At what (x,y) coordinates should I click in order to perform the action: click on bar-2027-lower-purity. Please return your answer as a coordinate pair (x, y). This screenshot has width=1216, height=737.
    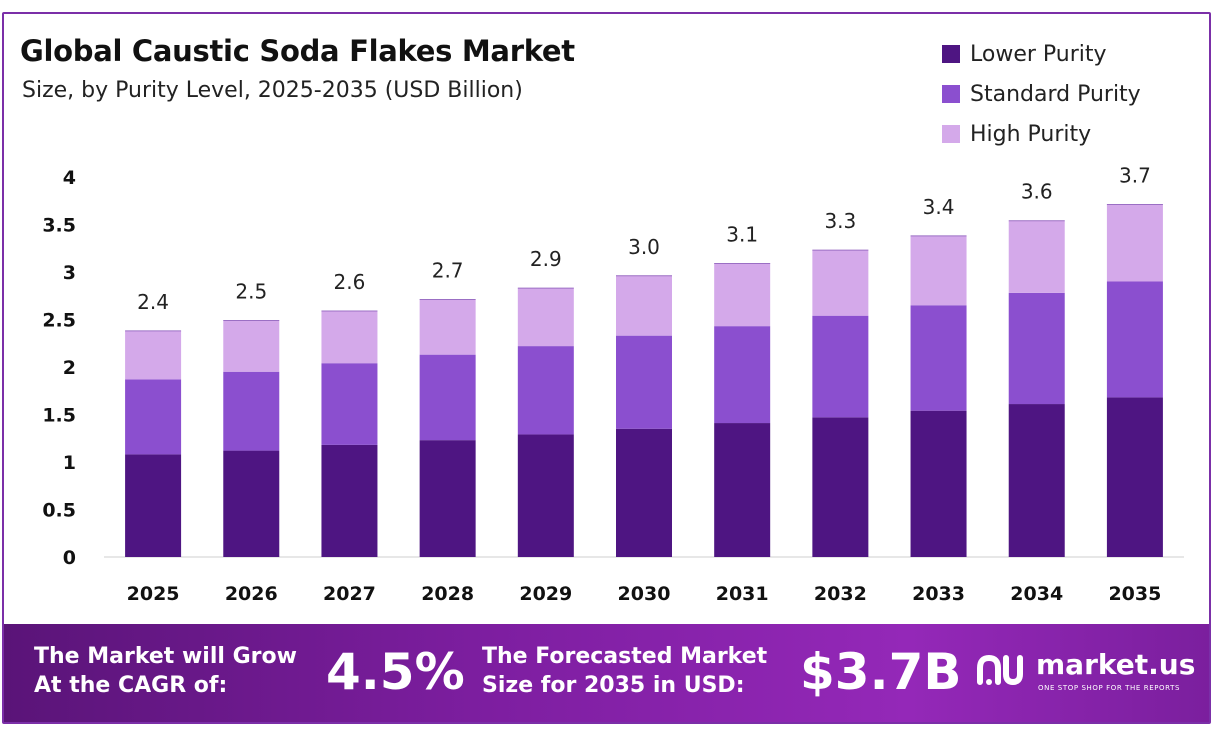
    Looking at the image, I should click on (349, 500).